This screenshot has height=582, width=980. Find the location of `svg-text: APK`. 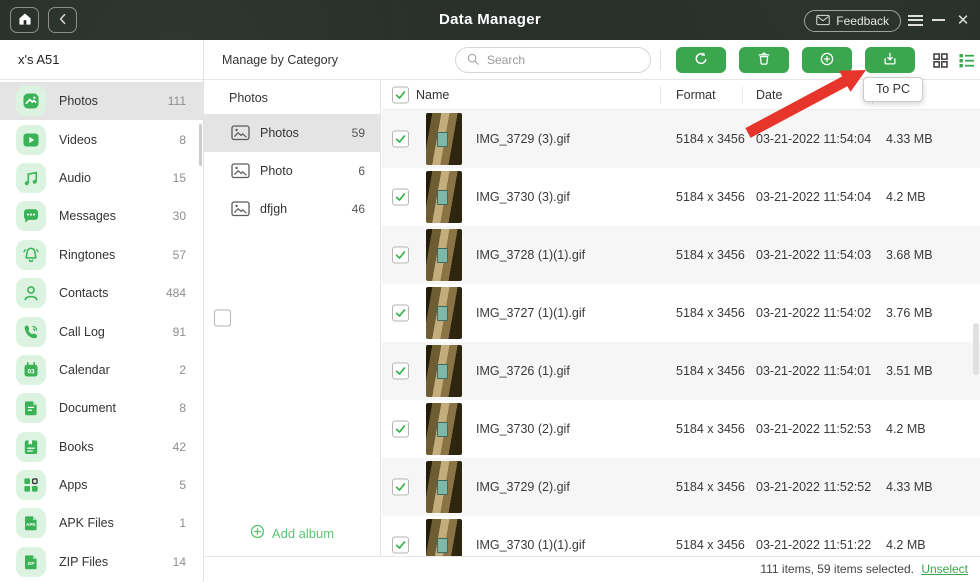

svg-text: APK is located at coordinates (31, 525).